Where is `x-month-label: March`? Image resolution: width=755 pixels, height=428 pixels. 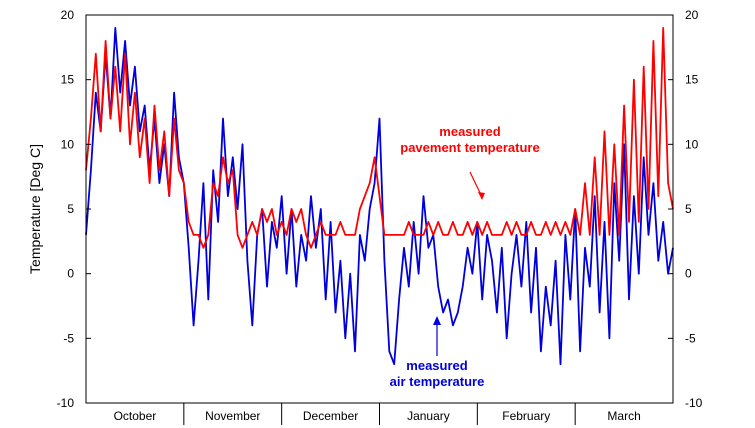
x-month-label: March is located at coordinates (623, 416).